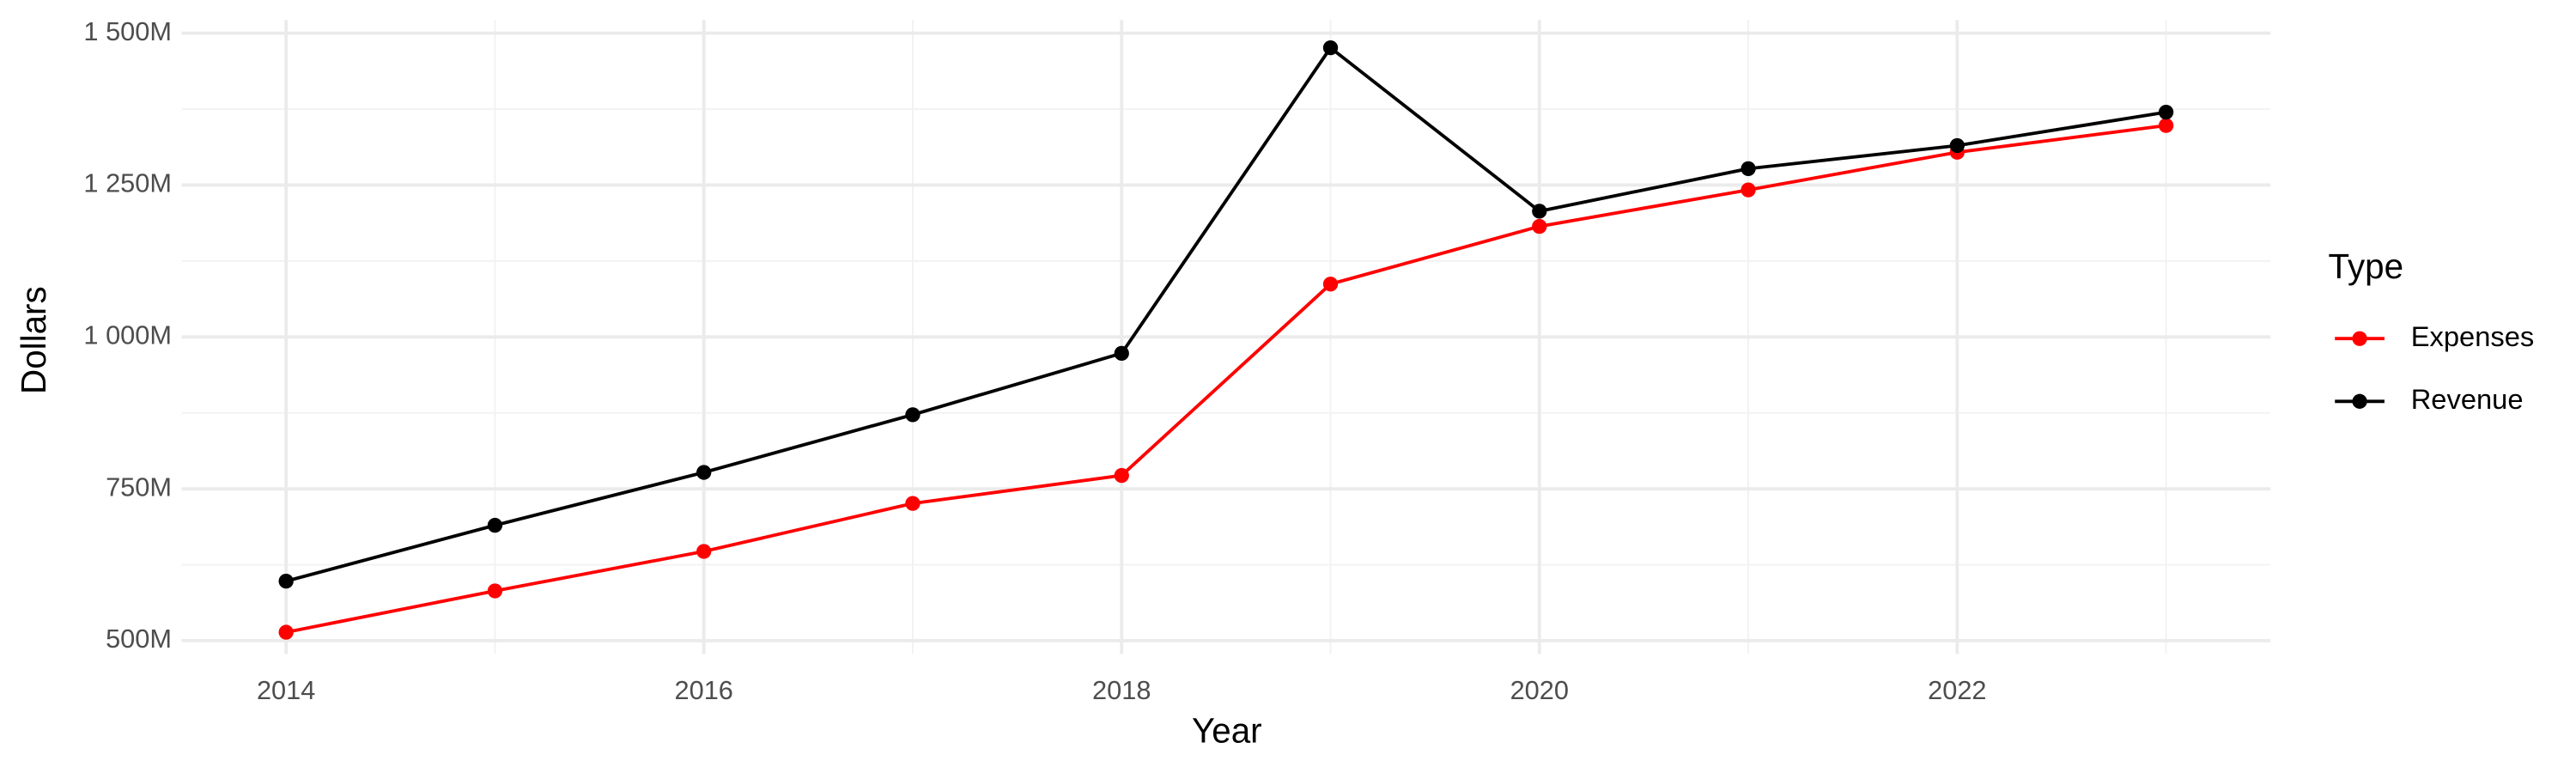 The height and width of the screenshot is (773, 2576). I want to click on y-tick-label: 1 500M, so click(128, 31).